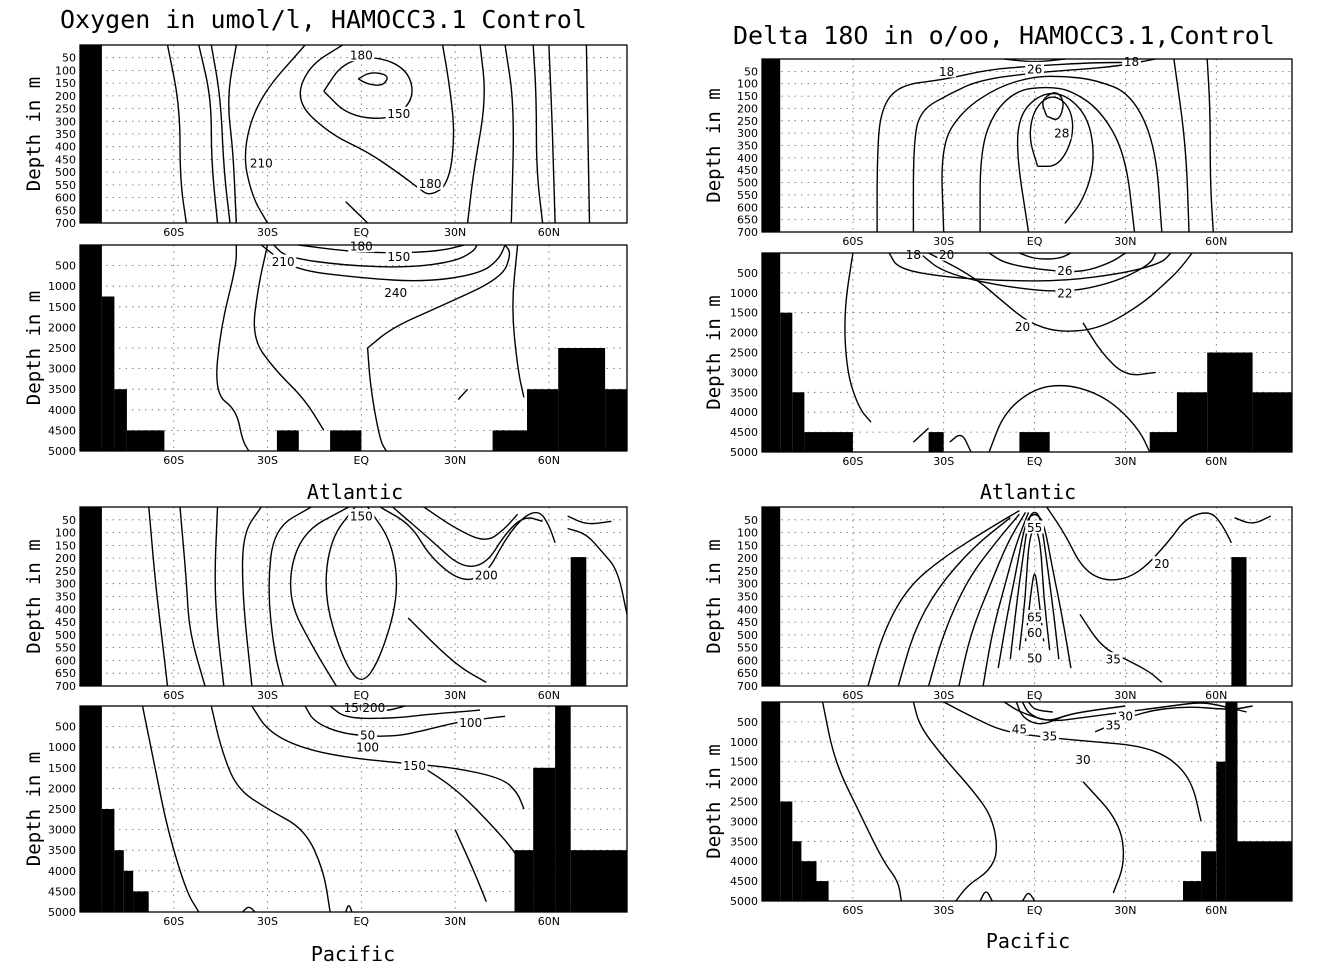 This screenshot has width=1332, height=965. I want to click on d18o-pac-deep-x-tick-label: 60S, so click(852, 910).